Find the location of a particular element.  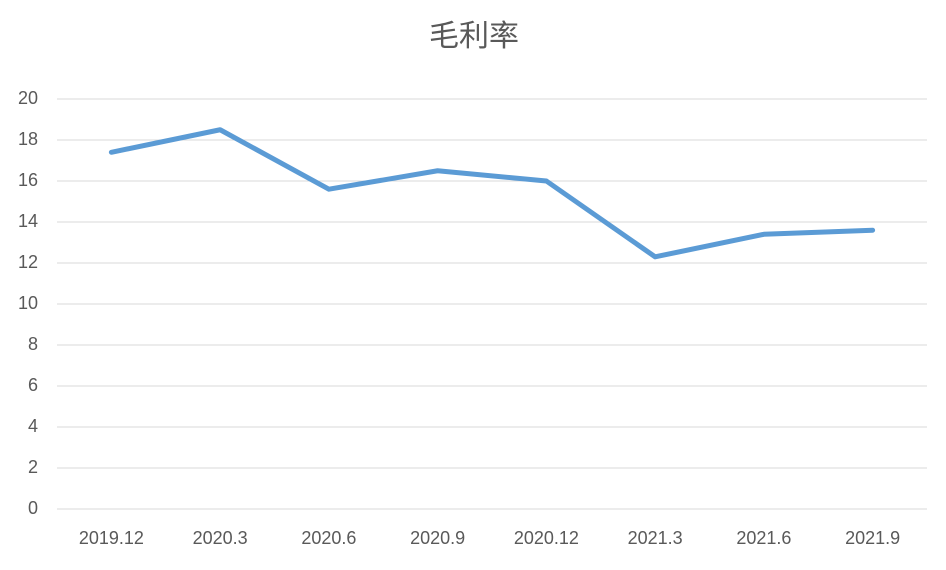

y-tick-label: 10 is located at coordinates (28, 303).